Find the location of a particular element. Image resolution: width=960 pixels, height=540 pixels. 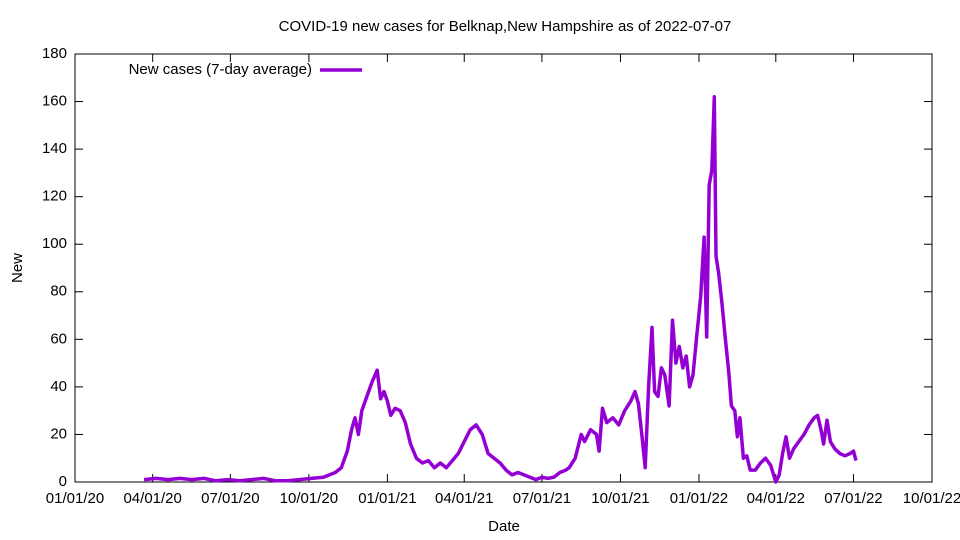

y-tick-label: 120 is located at coordinates (54, 196).